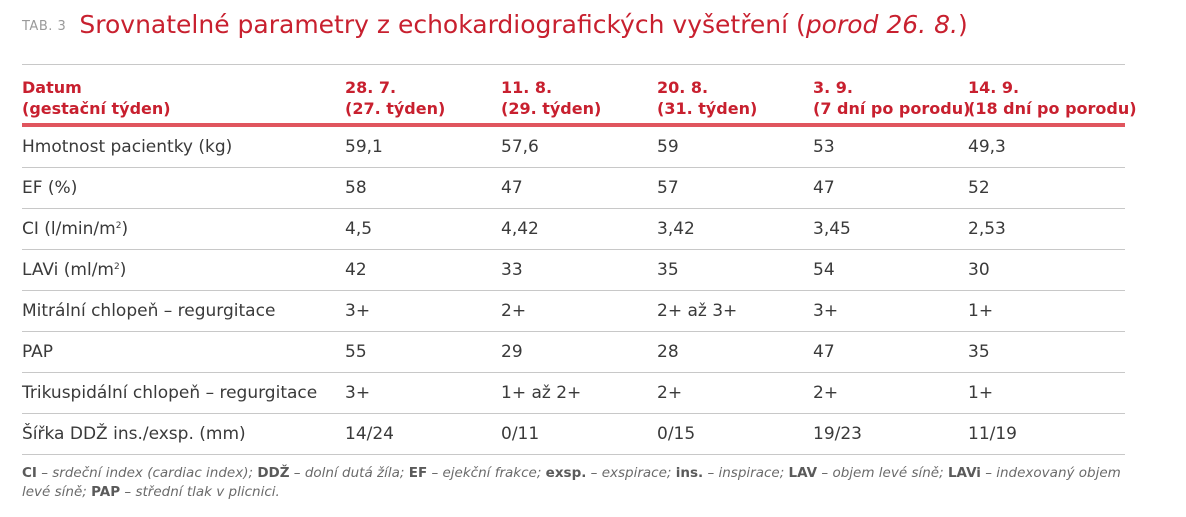 Image resolution: width=1186 pixels, height=517 pixels. I want to click on column-header-line2: (18 dní po porodu), so click(1052, 108).